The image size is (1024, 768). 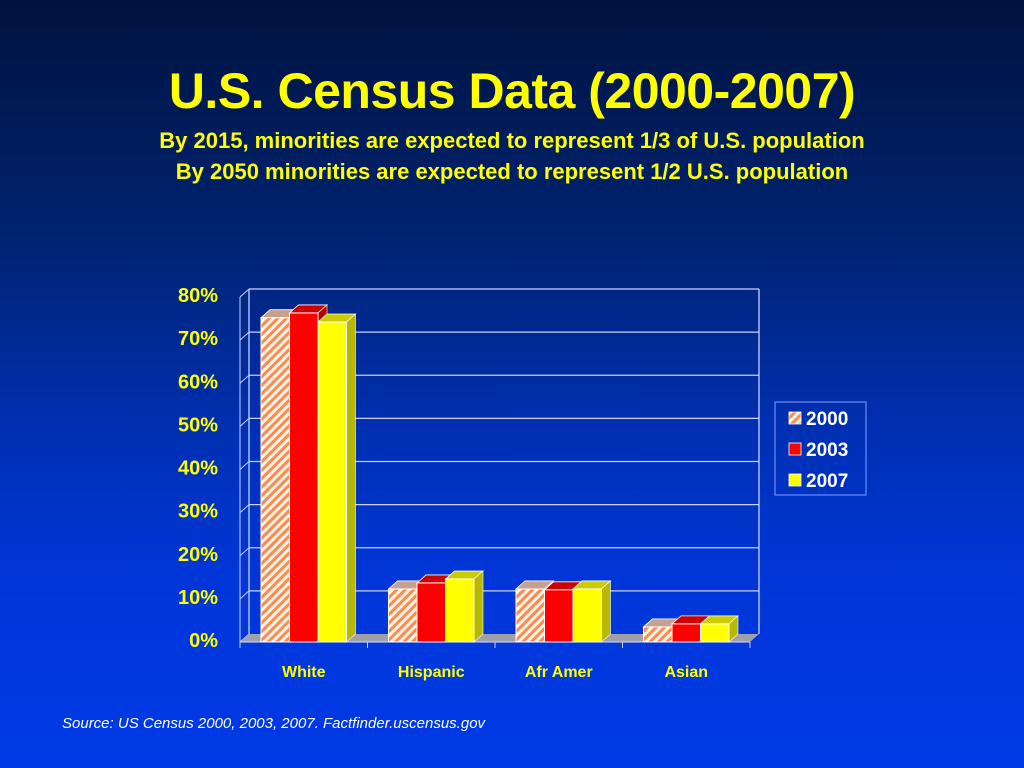 What do you see at coordinates (499, 638) in the screenshot?
I see `chart-floor` at bounding box center [499, 638].